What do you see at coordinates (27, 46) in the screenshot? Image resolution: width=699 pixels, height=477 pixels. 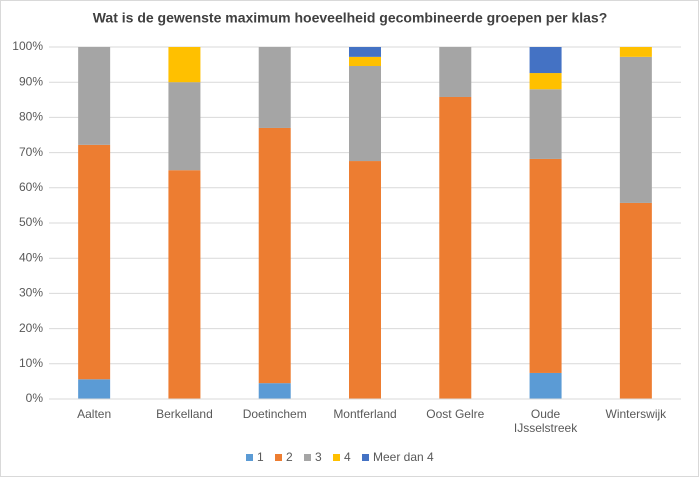 I see `y-tick-label: 100%` at bounding box center [27, 46].